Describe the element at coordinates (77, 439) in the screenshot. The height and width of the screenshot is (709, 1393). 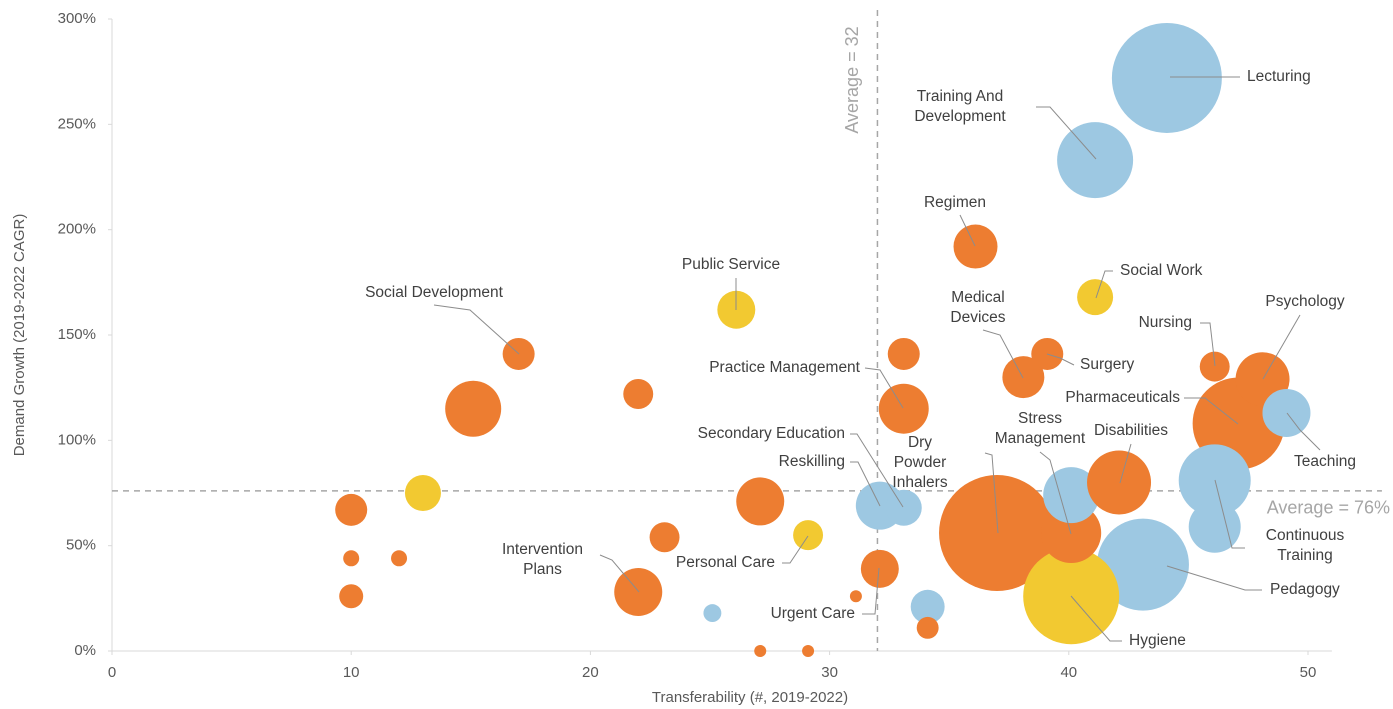
I see `y-tick-label: 100%` at that location.